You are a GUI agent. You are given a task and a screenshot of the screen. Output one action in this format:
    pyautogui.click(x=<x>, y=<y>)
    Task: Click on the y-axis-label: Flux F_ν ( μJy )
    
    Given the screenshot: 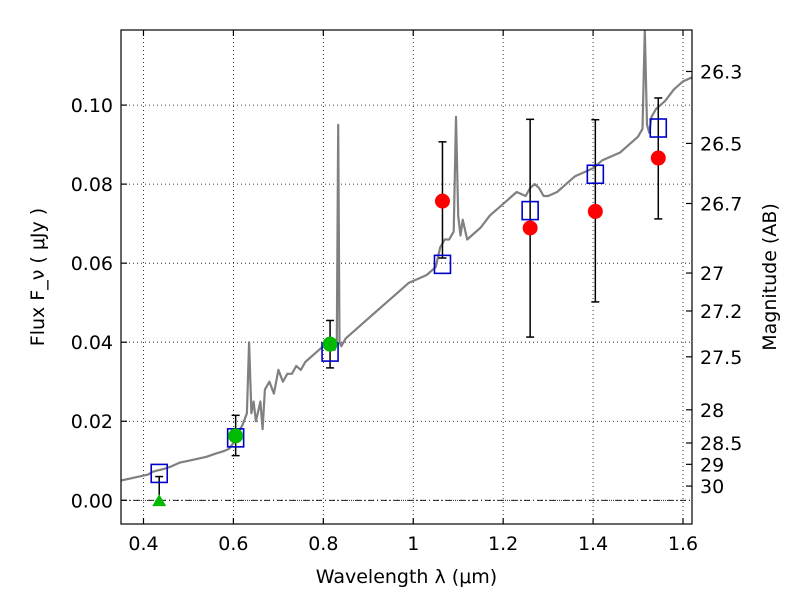 What is the action you would take?
    pyautogui.click(x=38, y=277)
    